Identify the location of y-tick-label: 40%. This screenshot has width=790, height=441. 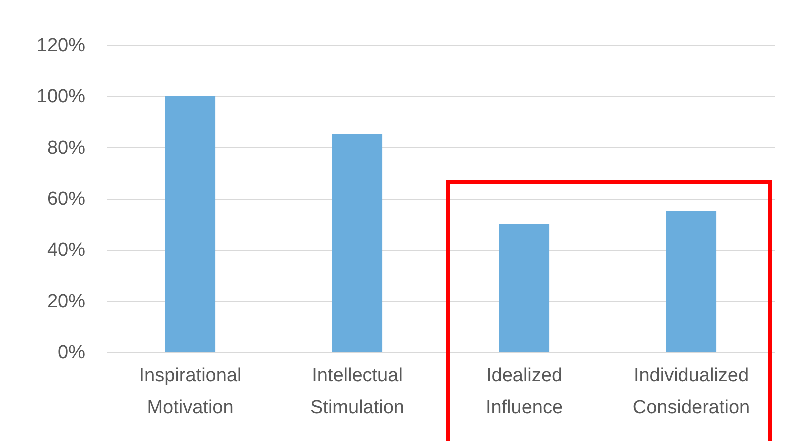
(66, 251).